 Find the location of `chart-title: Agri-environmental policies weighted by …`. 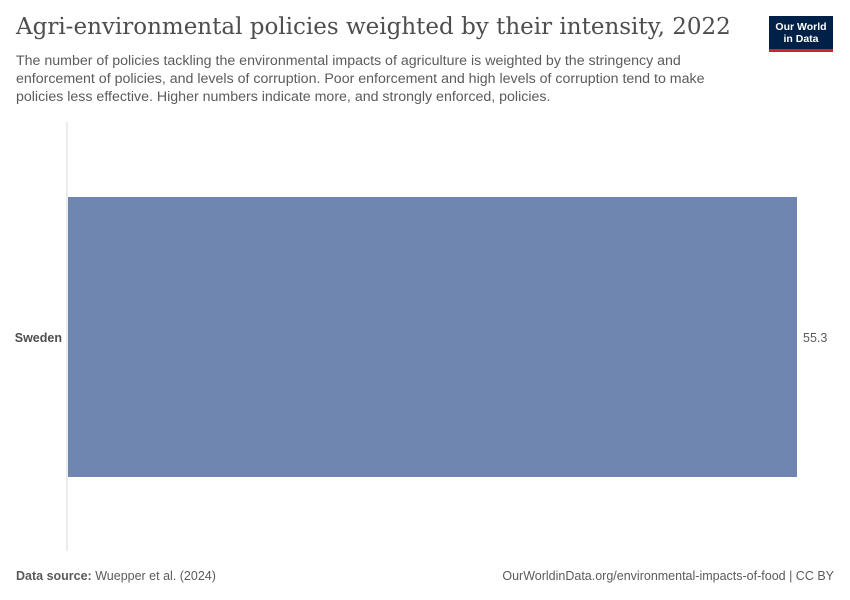

chart-title: Agri-environmental policies weighted by … is located at coordinates (373, 27).